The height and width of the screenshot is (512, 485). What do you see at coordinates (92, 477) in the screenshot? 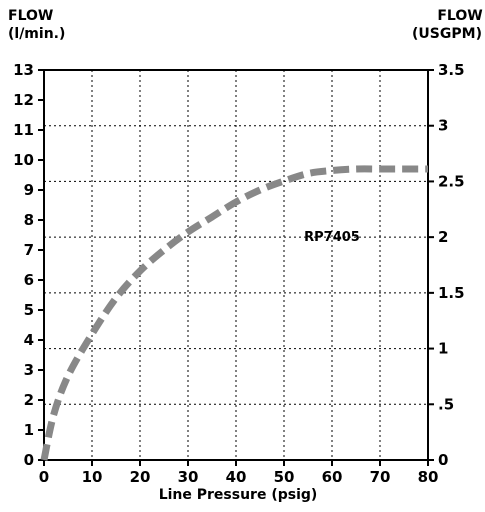
I see `x-tick-label: 10` at bounding box center [92, 477].